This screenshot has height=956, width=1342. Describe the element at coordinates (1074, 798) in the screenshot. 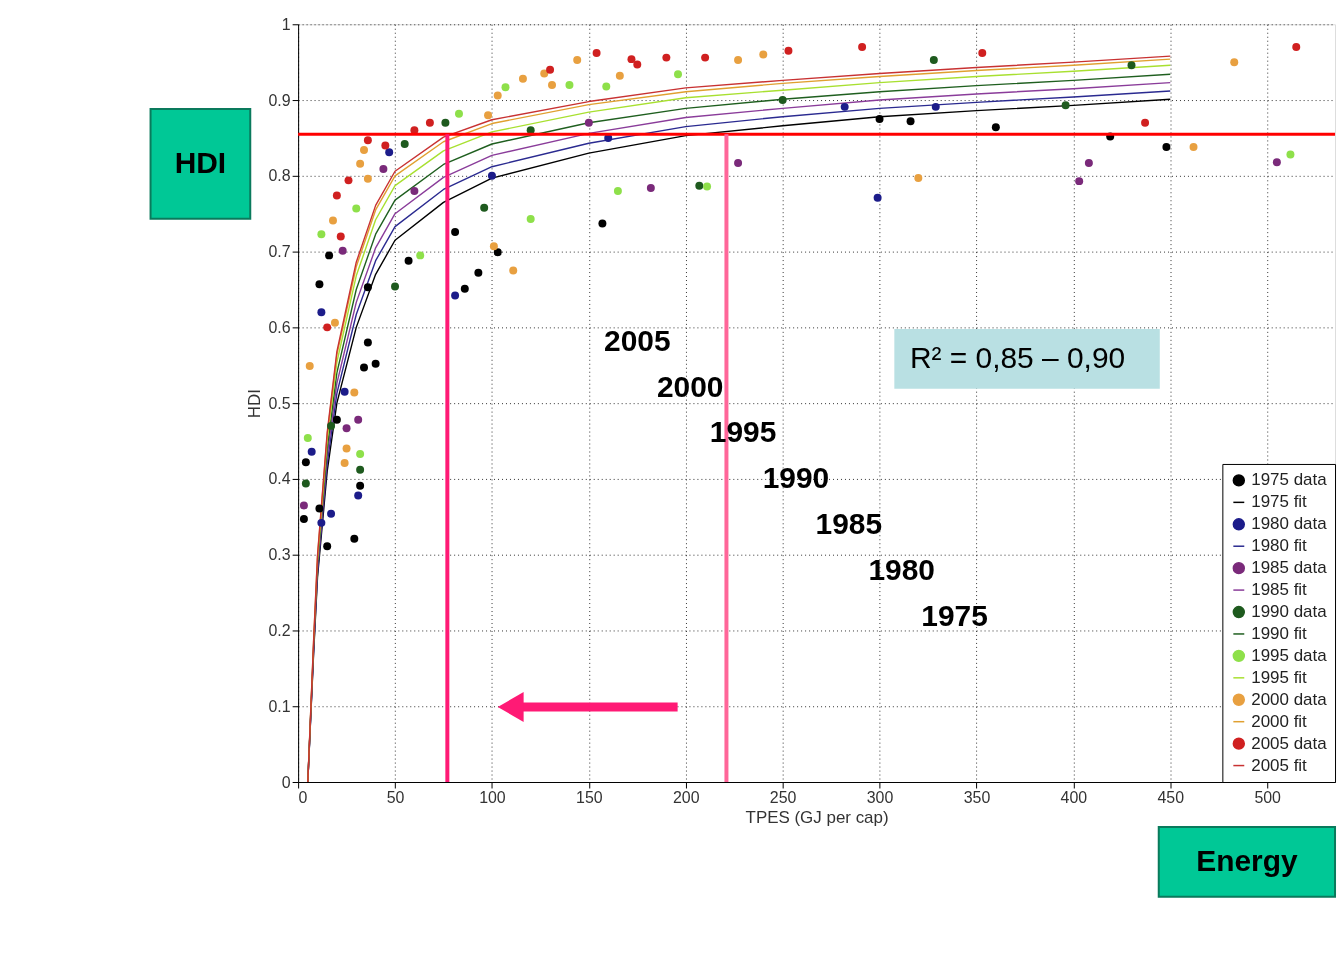

I see `x-tick-label: 400` at that location.